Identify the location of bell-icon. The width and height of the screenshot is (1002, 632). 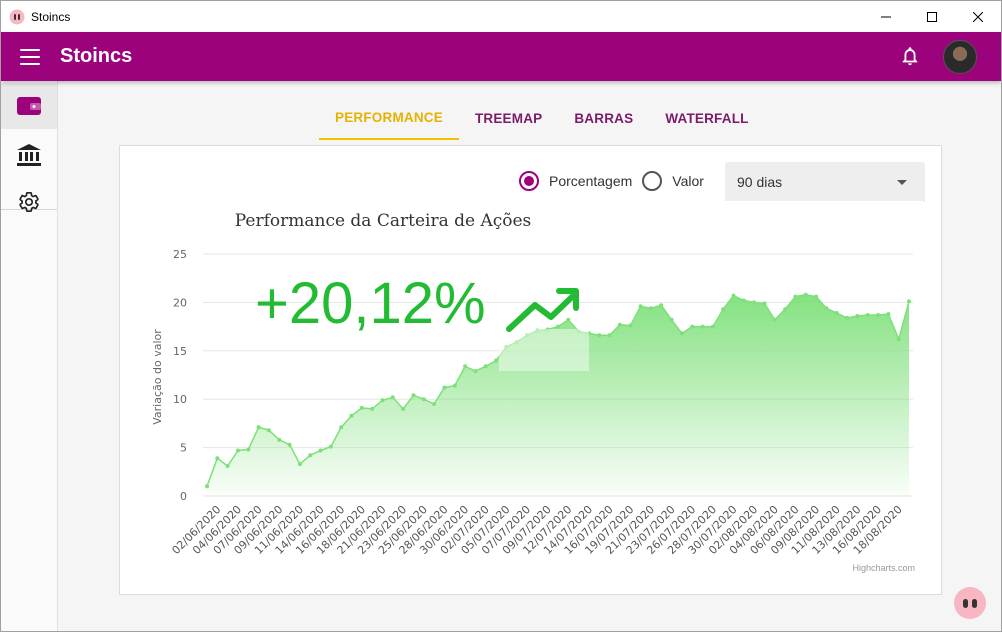
(910, 56).